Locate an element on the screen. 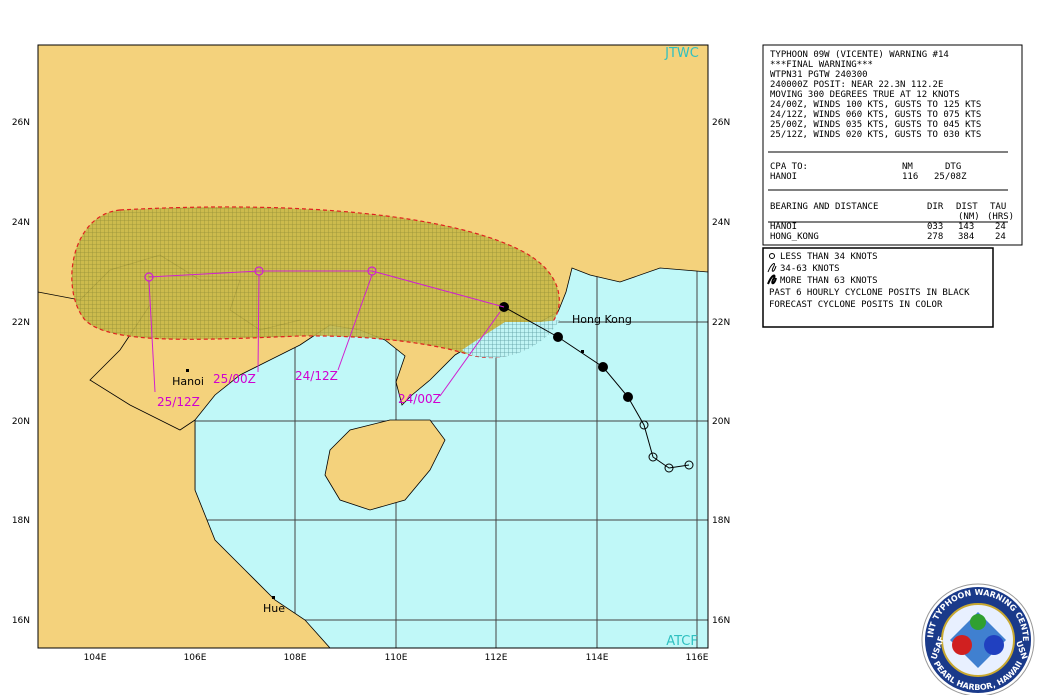 The width and height of the screenshot is (1038, 695). warning-line: 24/12Z, WINDS 060 KTS, GUSTS TO 075 KTS is located at coordinates (875, 115).